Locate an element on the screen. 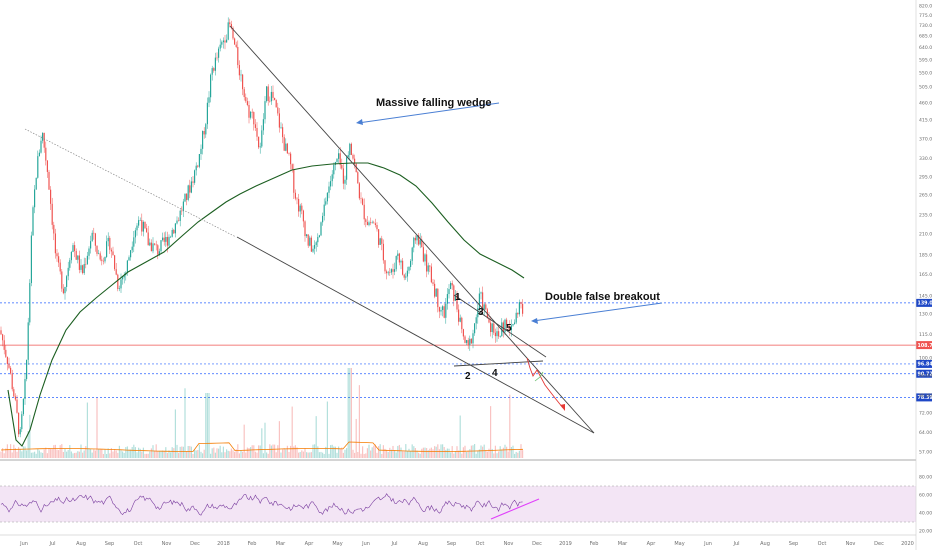 The image size is (932, 550). price-tick-label: 730.00 is located at coordinates (925, 26).